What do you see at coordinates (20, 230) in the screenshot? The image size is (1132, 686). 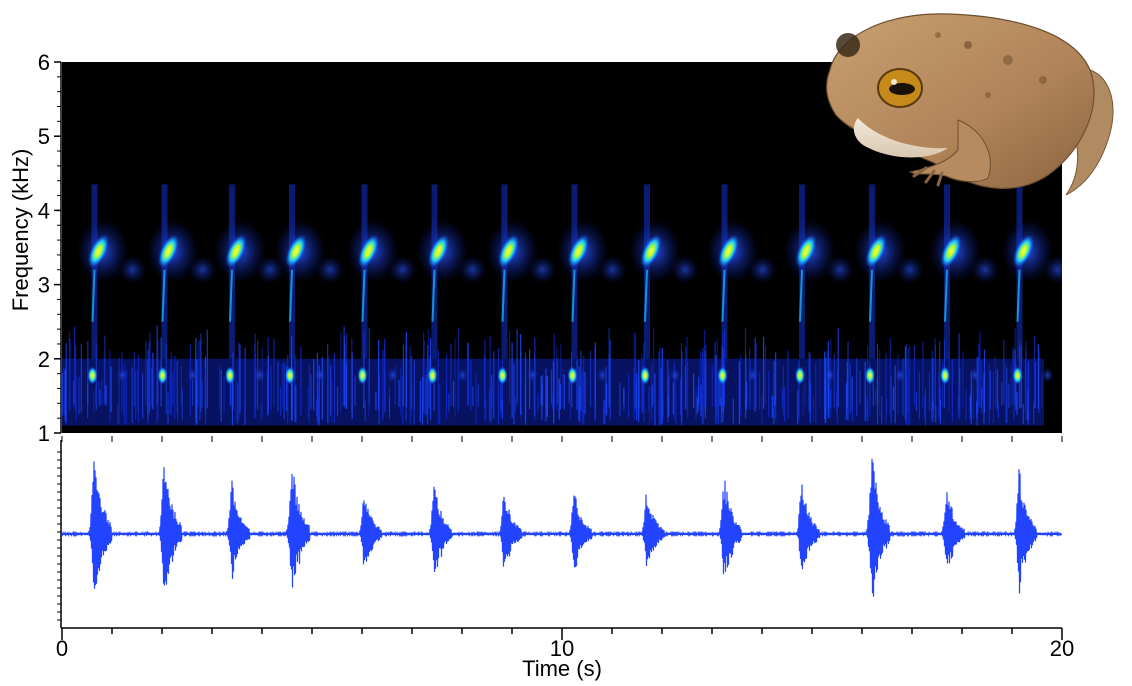 I see `spectrogram-y-axis-label: Frequency (kHz)` at bounding box center [20, 230].